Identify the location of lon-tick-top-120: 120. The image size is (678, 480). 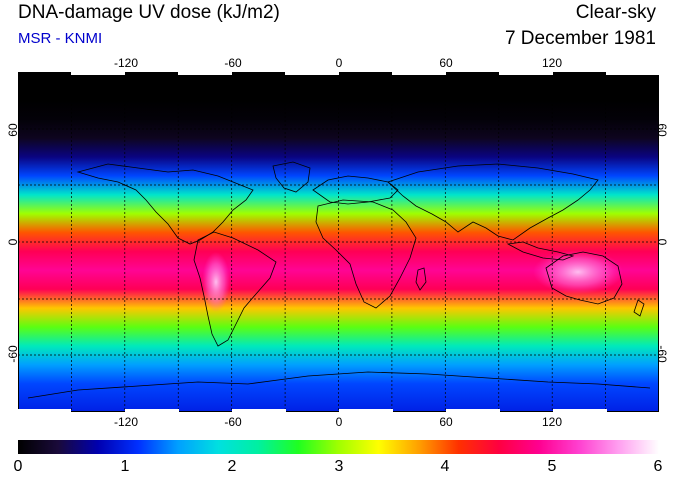
(552, 63).